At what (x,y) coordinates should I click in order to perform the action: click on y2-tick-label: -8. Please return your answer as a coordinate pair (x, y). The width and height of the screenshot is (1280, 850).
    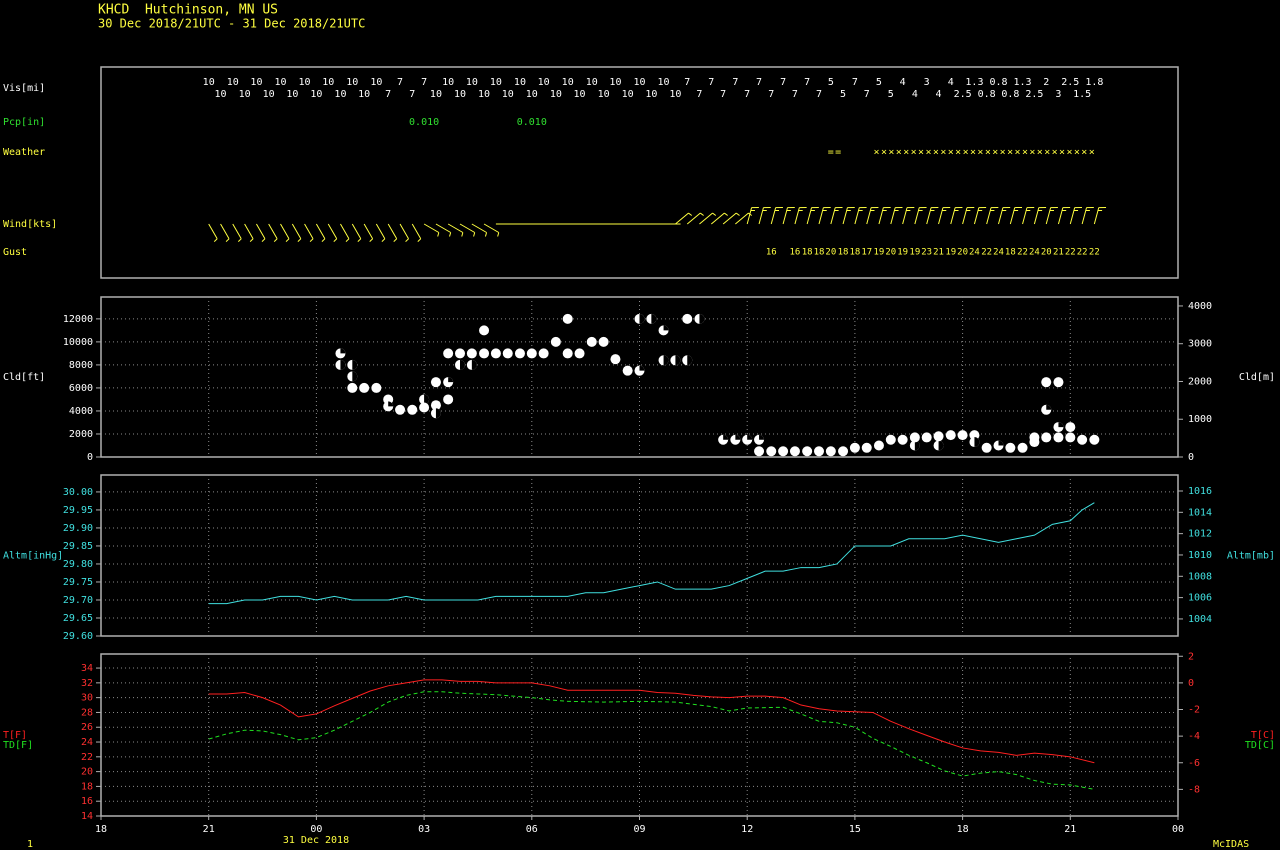
    Looking at the image, I should click on (1194, 789).